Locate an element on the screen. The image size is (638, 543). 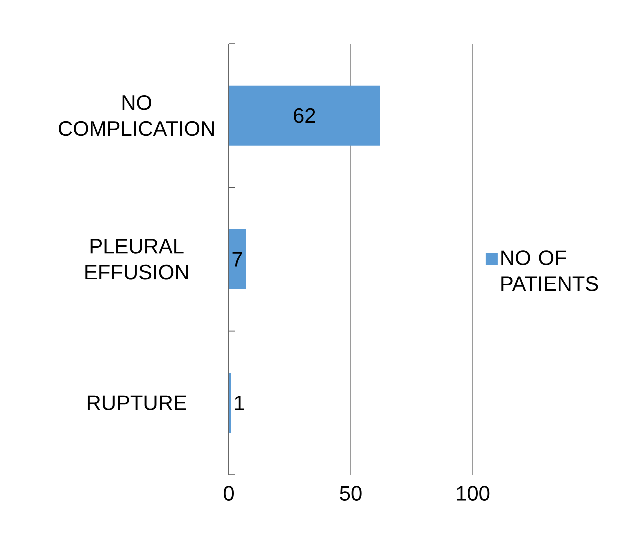
data-label: 7 is located at coordinates (237, 259).